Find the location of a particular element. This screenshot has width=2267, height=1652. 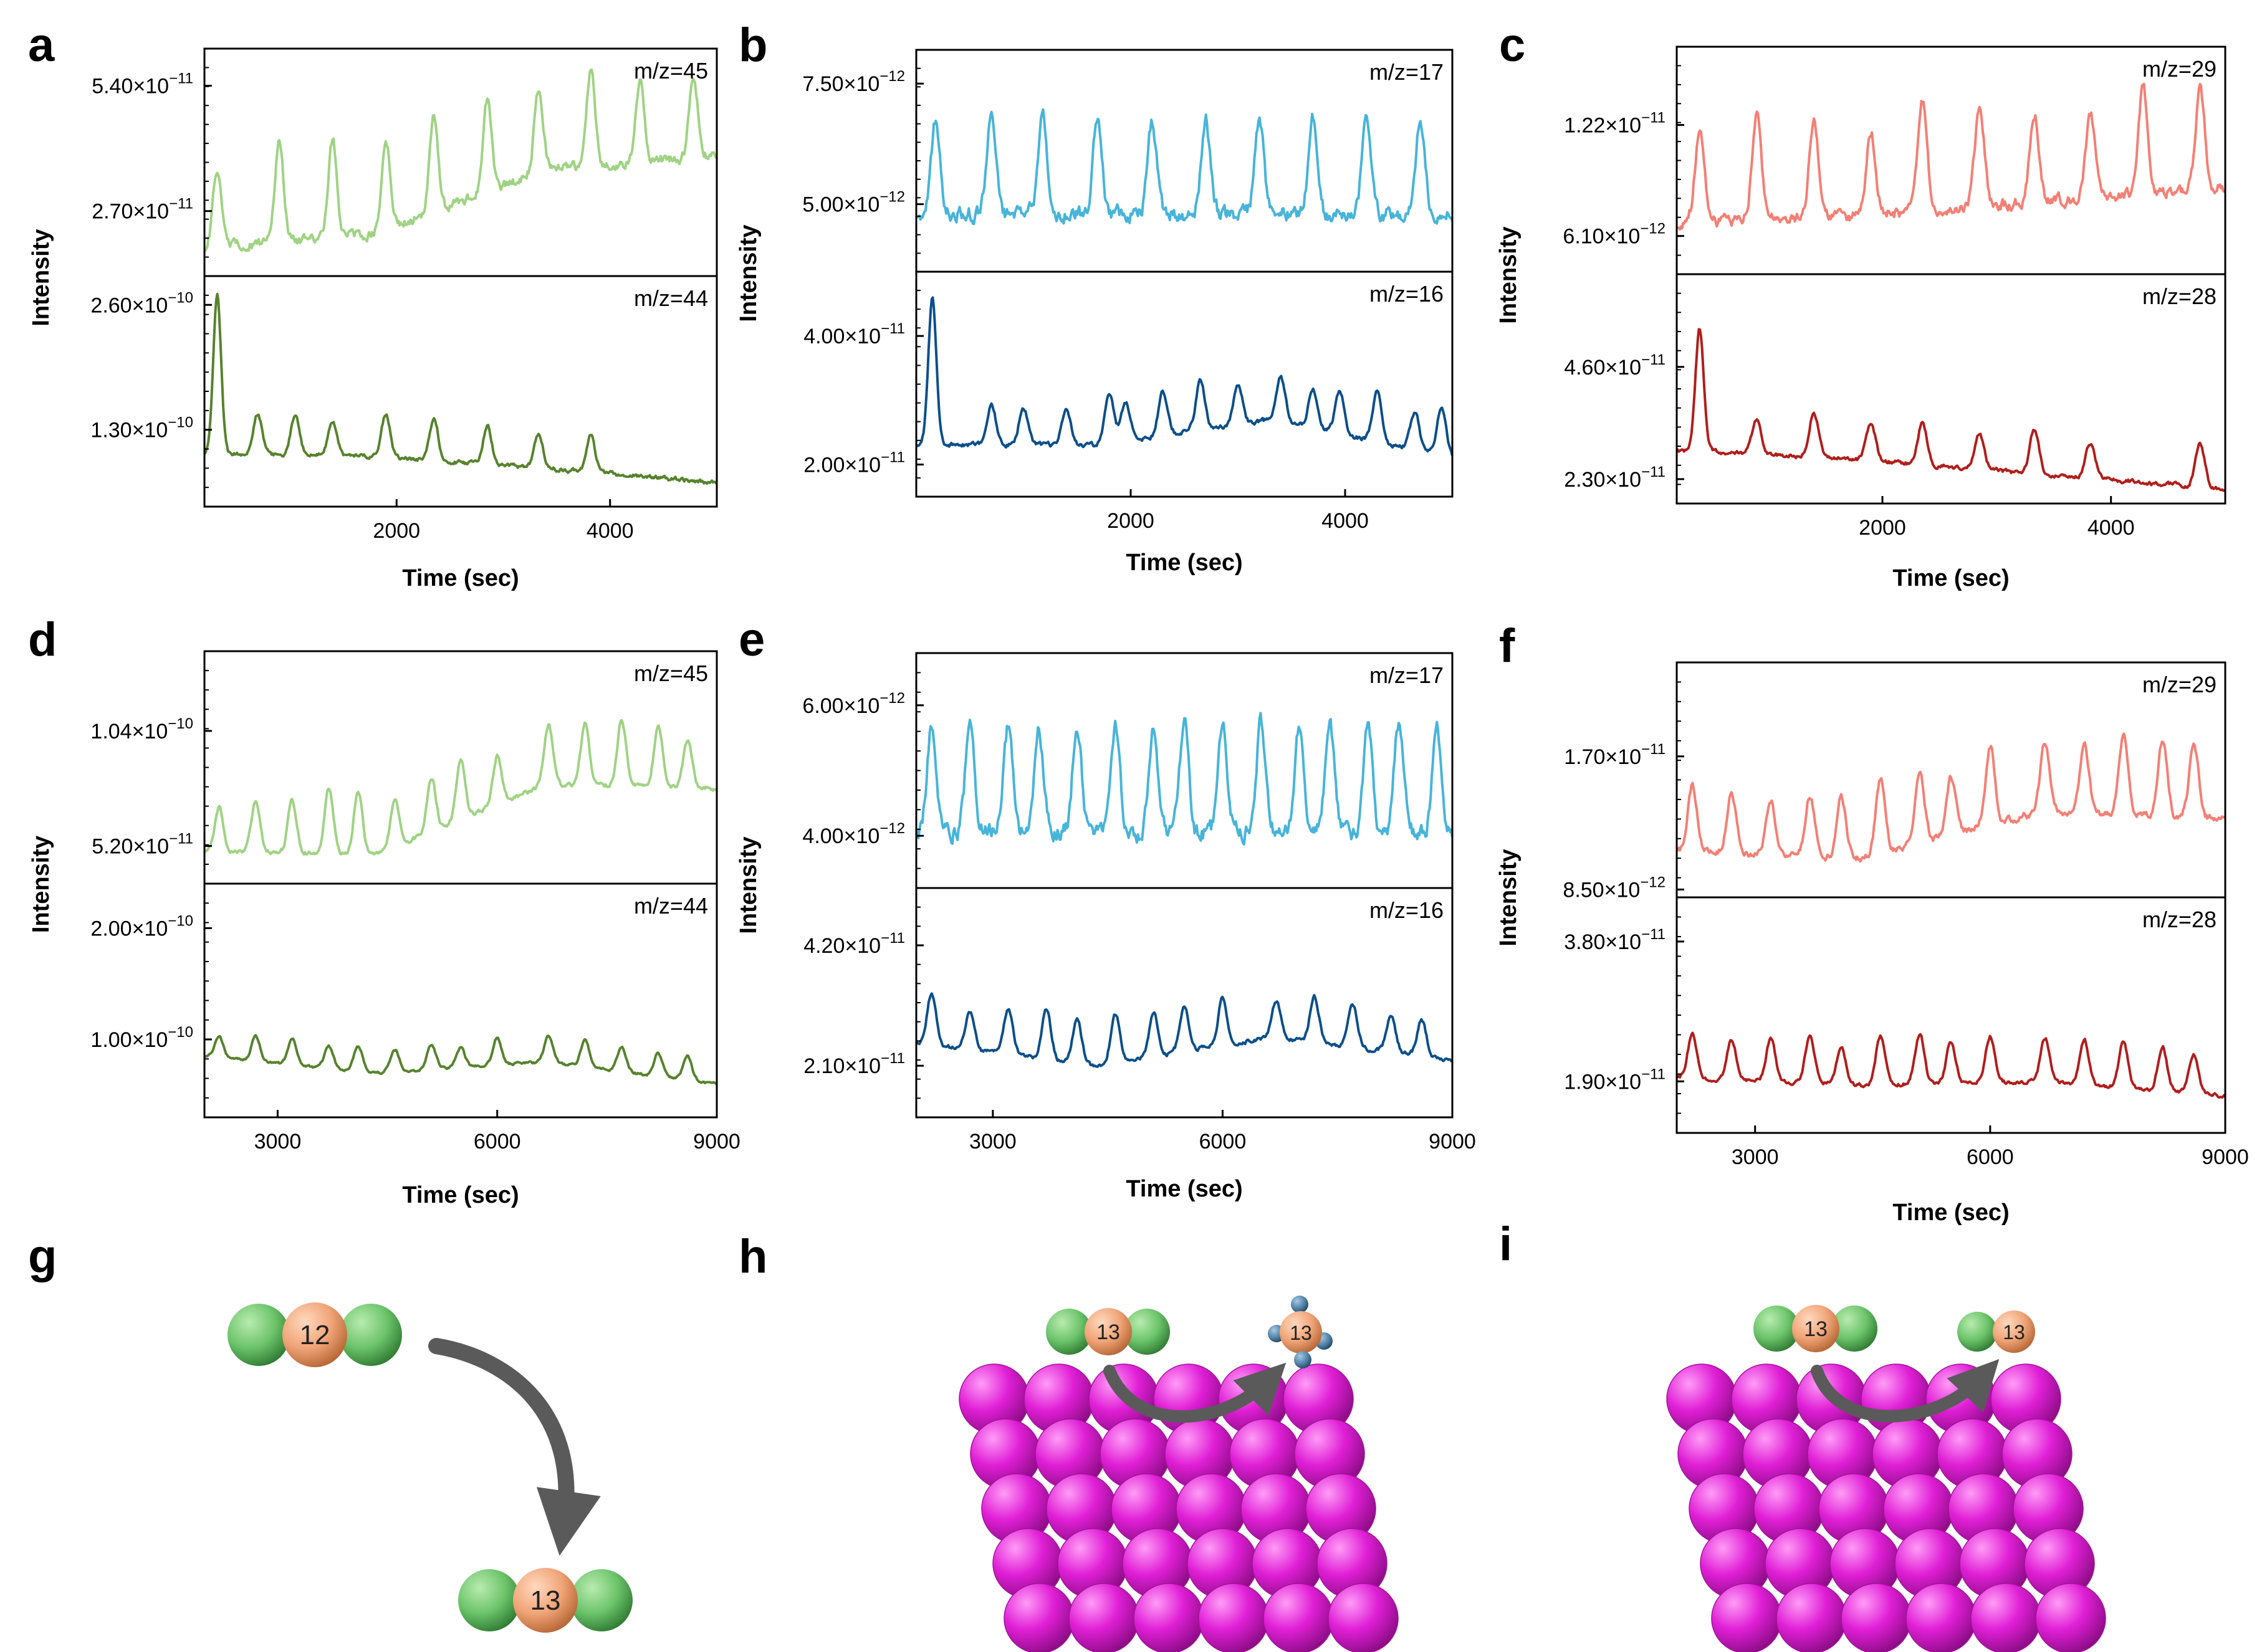

y-tick-label: 4.00×10⁻¹² is located at coordinates (854, 834).